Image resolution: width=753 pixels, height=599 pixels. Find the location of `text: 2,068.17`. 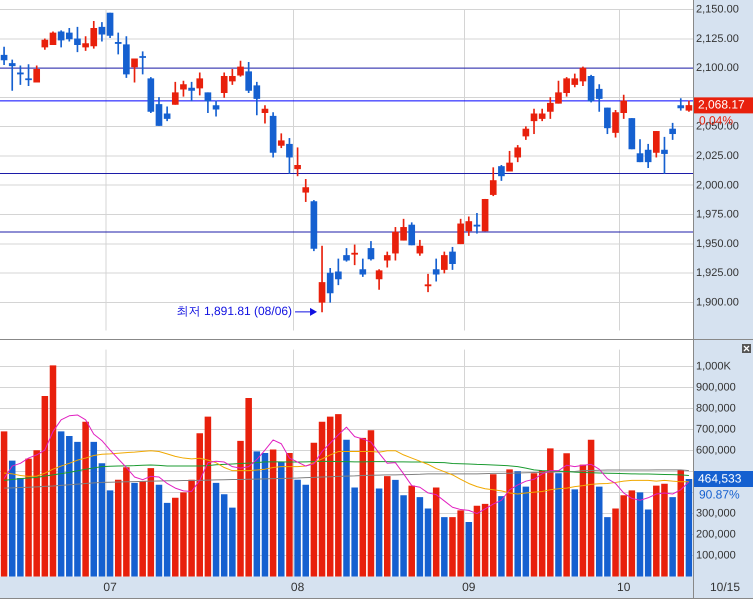

text: 2,068.17 is located at coordinates (722, 105).